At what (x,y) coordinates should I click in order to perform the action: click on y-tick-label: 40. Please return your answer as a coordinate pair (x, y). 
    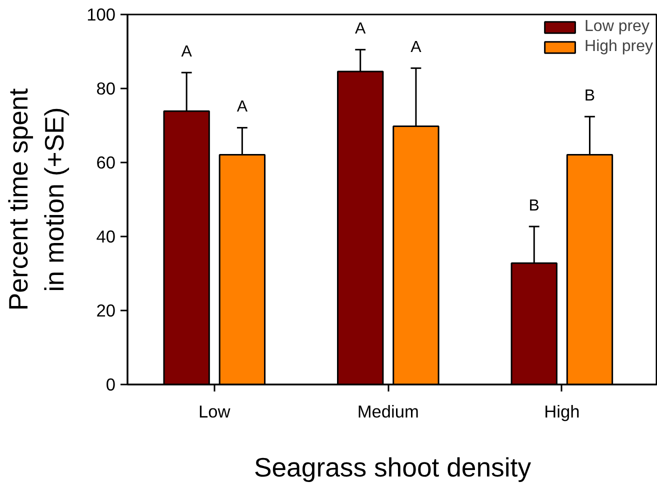
    Looking at the image, I should click on (106, 236).